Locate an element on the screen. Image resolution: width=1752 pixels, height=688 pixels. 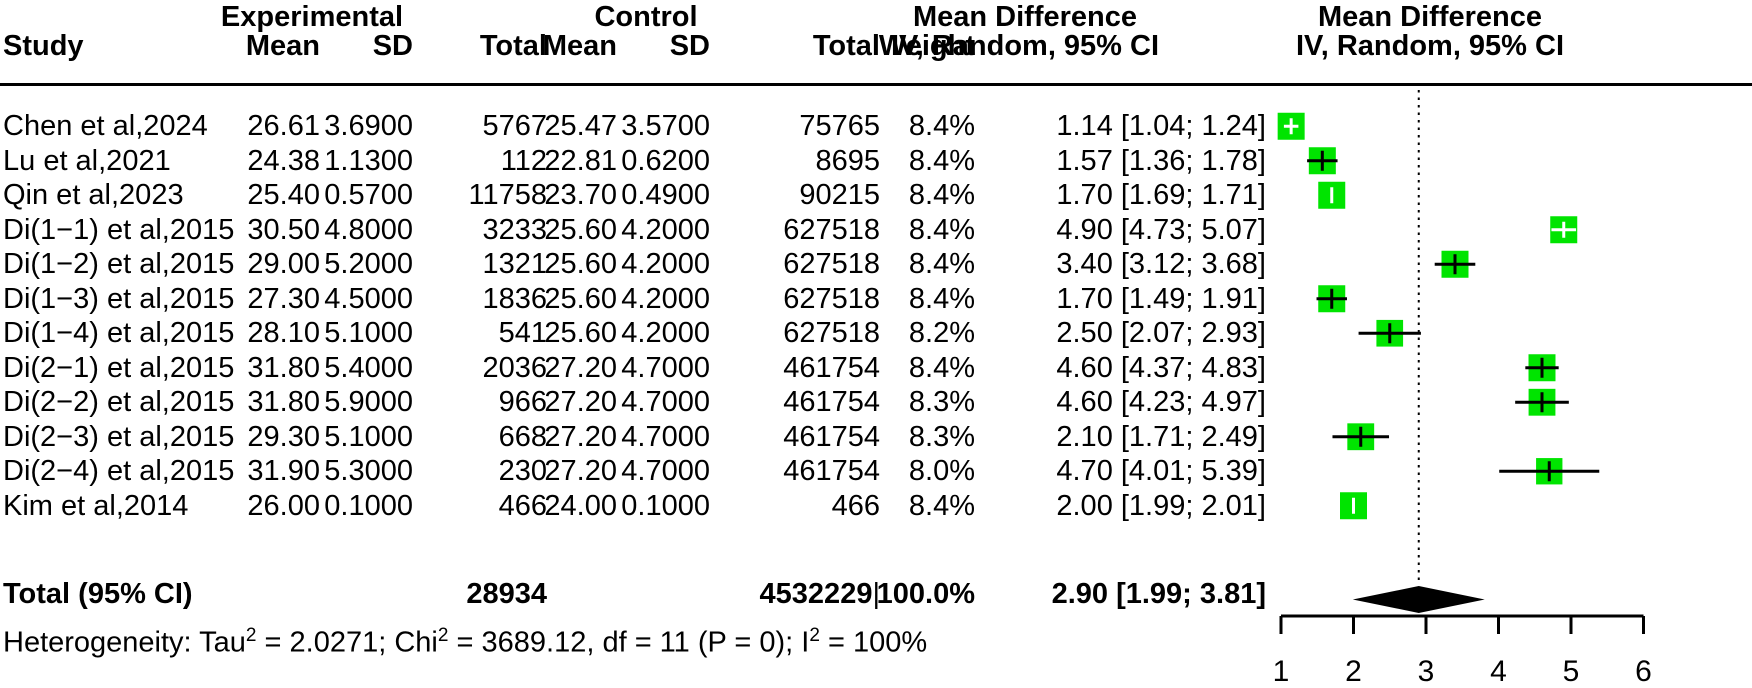
exp-mean-value: 27.30 is located at coordinates (283, 298).